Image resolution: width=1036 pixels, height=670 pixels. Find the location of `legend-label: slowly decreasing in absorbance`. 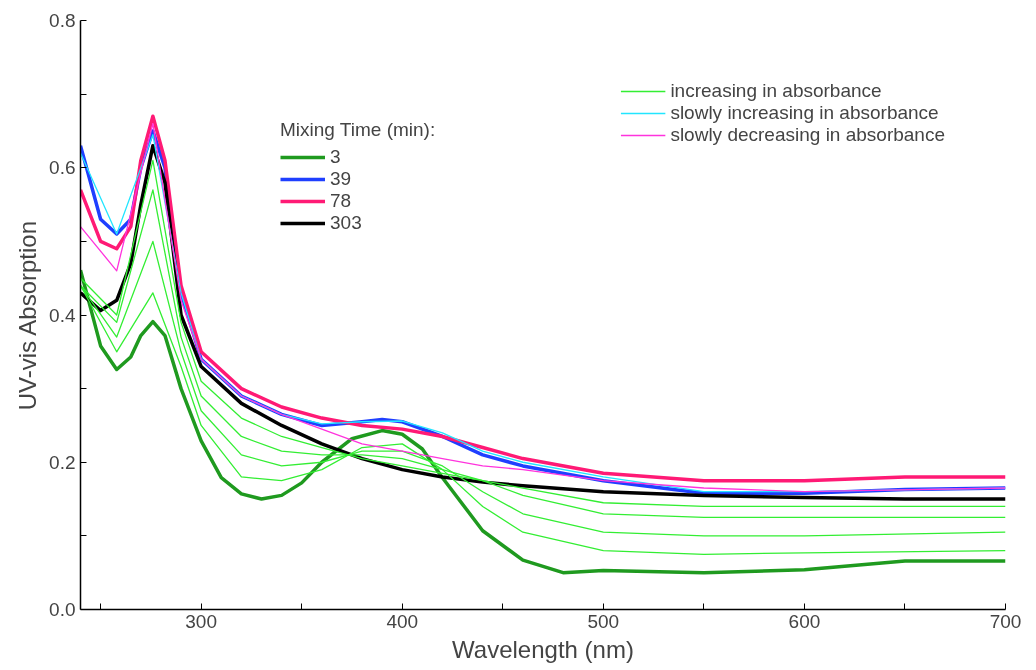

legend-label: slowly decreasing in absorbance is located at coordinates (807, 135).